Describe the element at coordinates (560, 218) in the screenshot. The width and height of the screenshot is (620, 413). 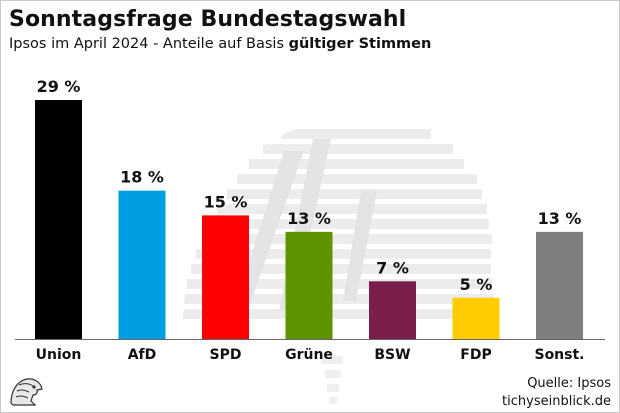
I see `value-label-6: 13 %` at that location.